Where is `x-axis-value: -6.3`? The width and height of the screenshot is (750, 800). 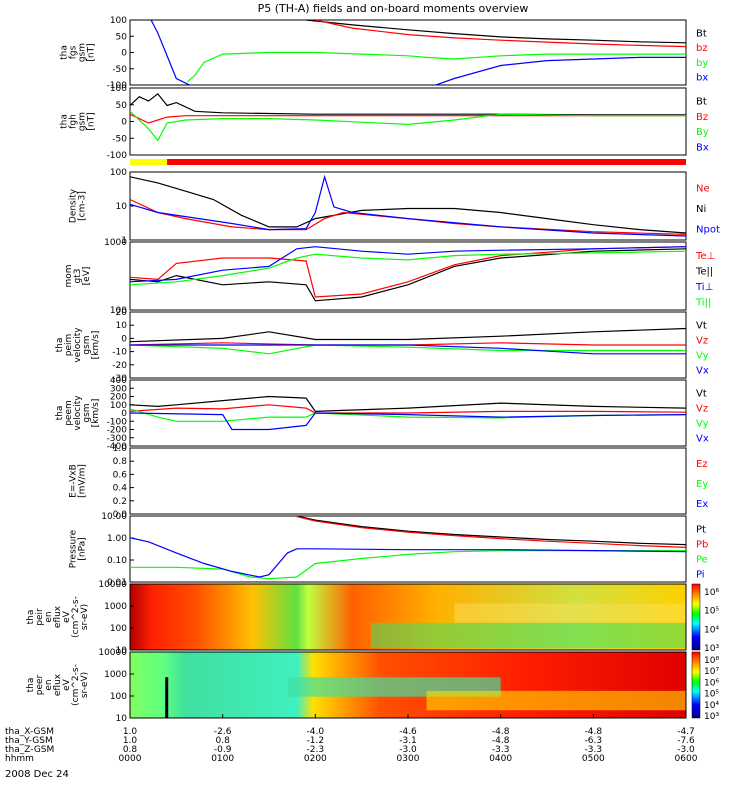
x-axis-value: -6.3 is located at coordinates (594, 741).